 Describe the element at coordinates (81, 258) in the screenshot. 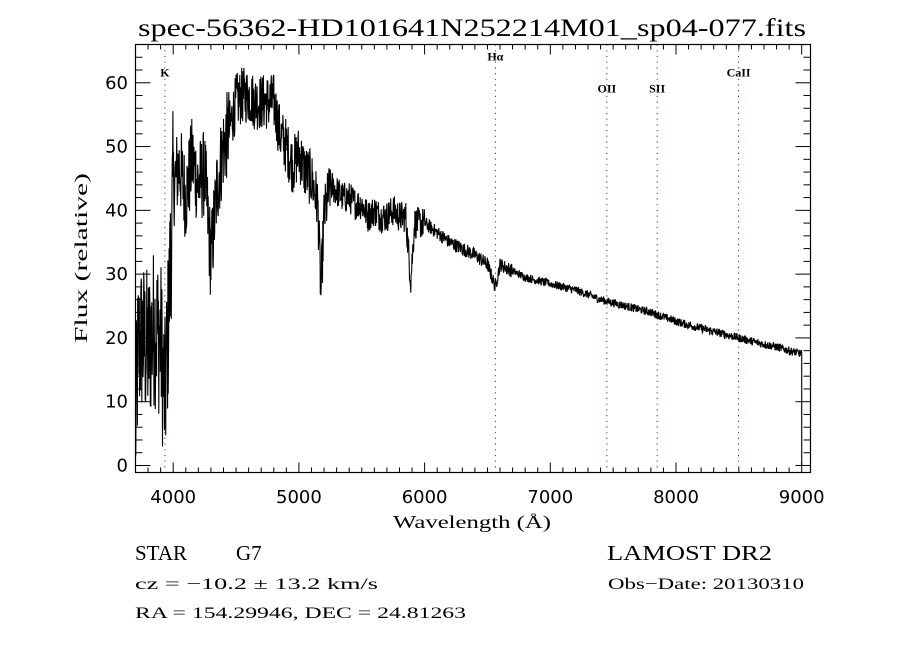

I see `y-axis-label: Flux (relative)` at that location.